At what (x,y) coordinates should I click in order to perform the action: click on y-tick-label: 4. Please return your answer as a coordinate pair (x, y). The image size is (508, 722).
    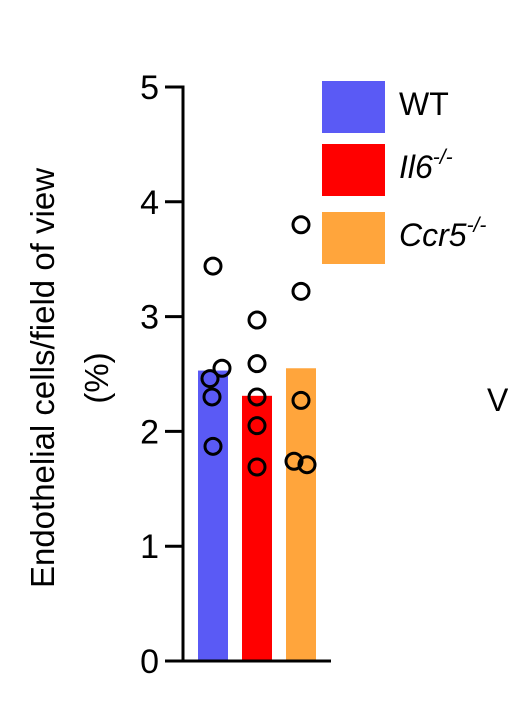
    Looking at the image, I should click on (149, 203).